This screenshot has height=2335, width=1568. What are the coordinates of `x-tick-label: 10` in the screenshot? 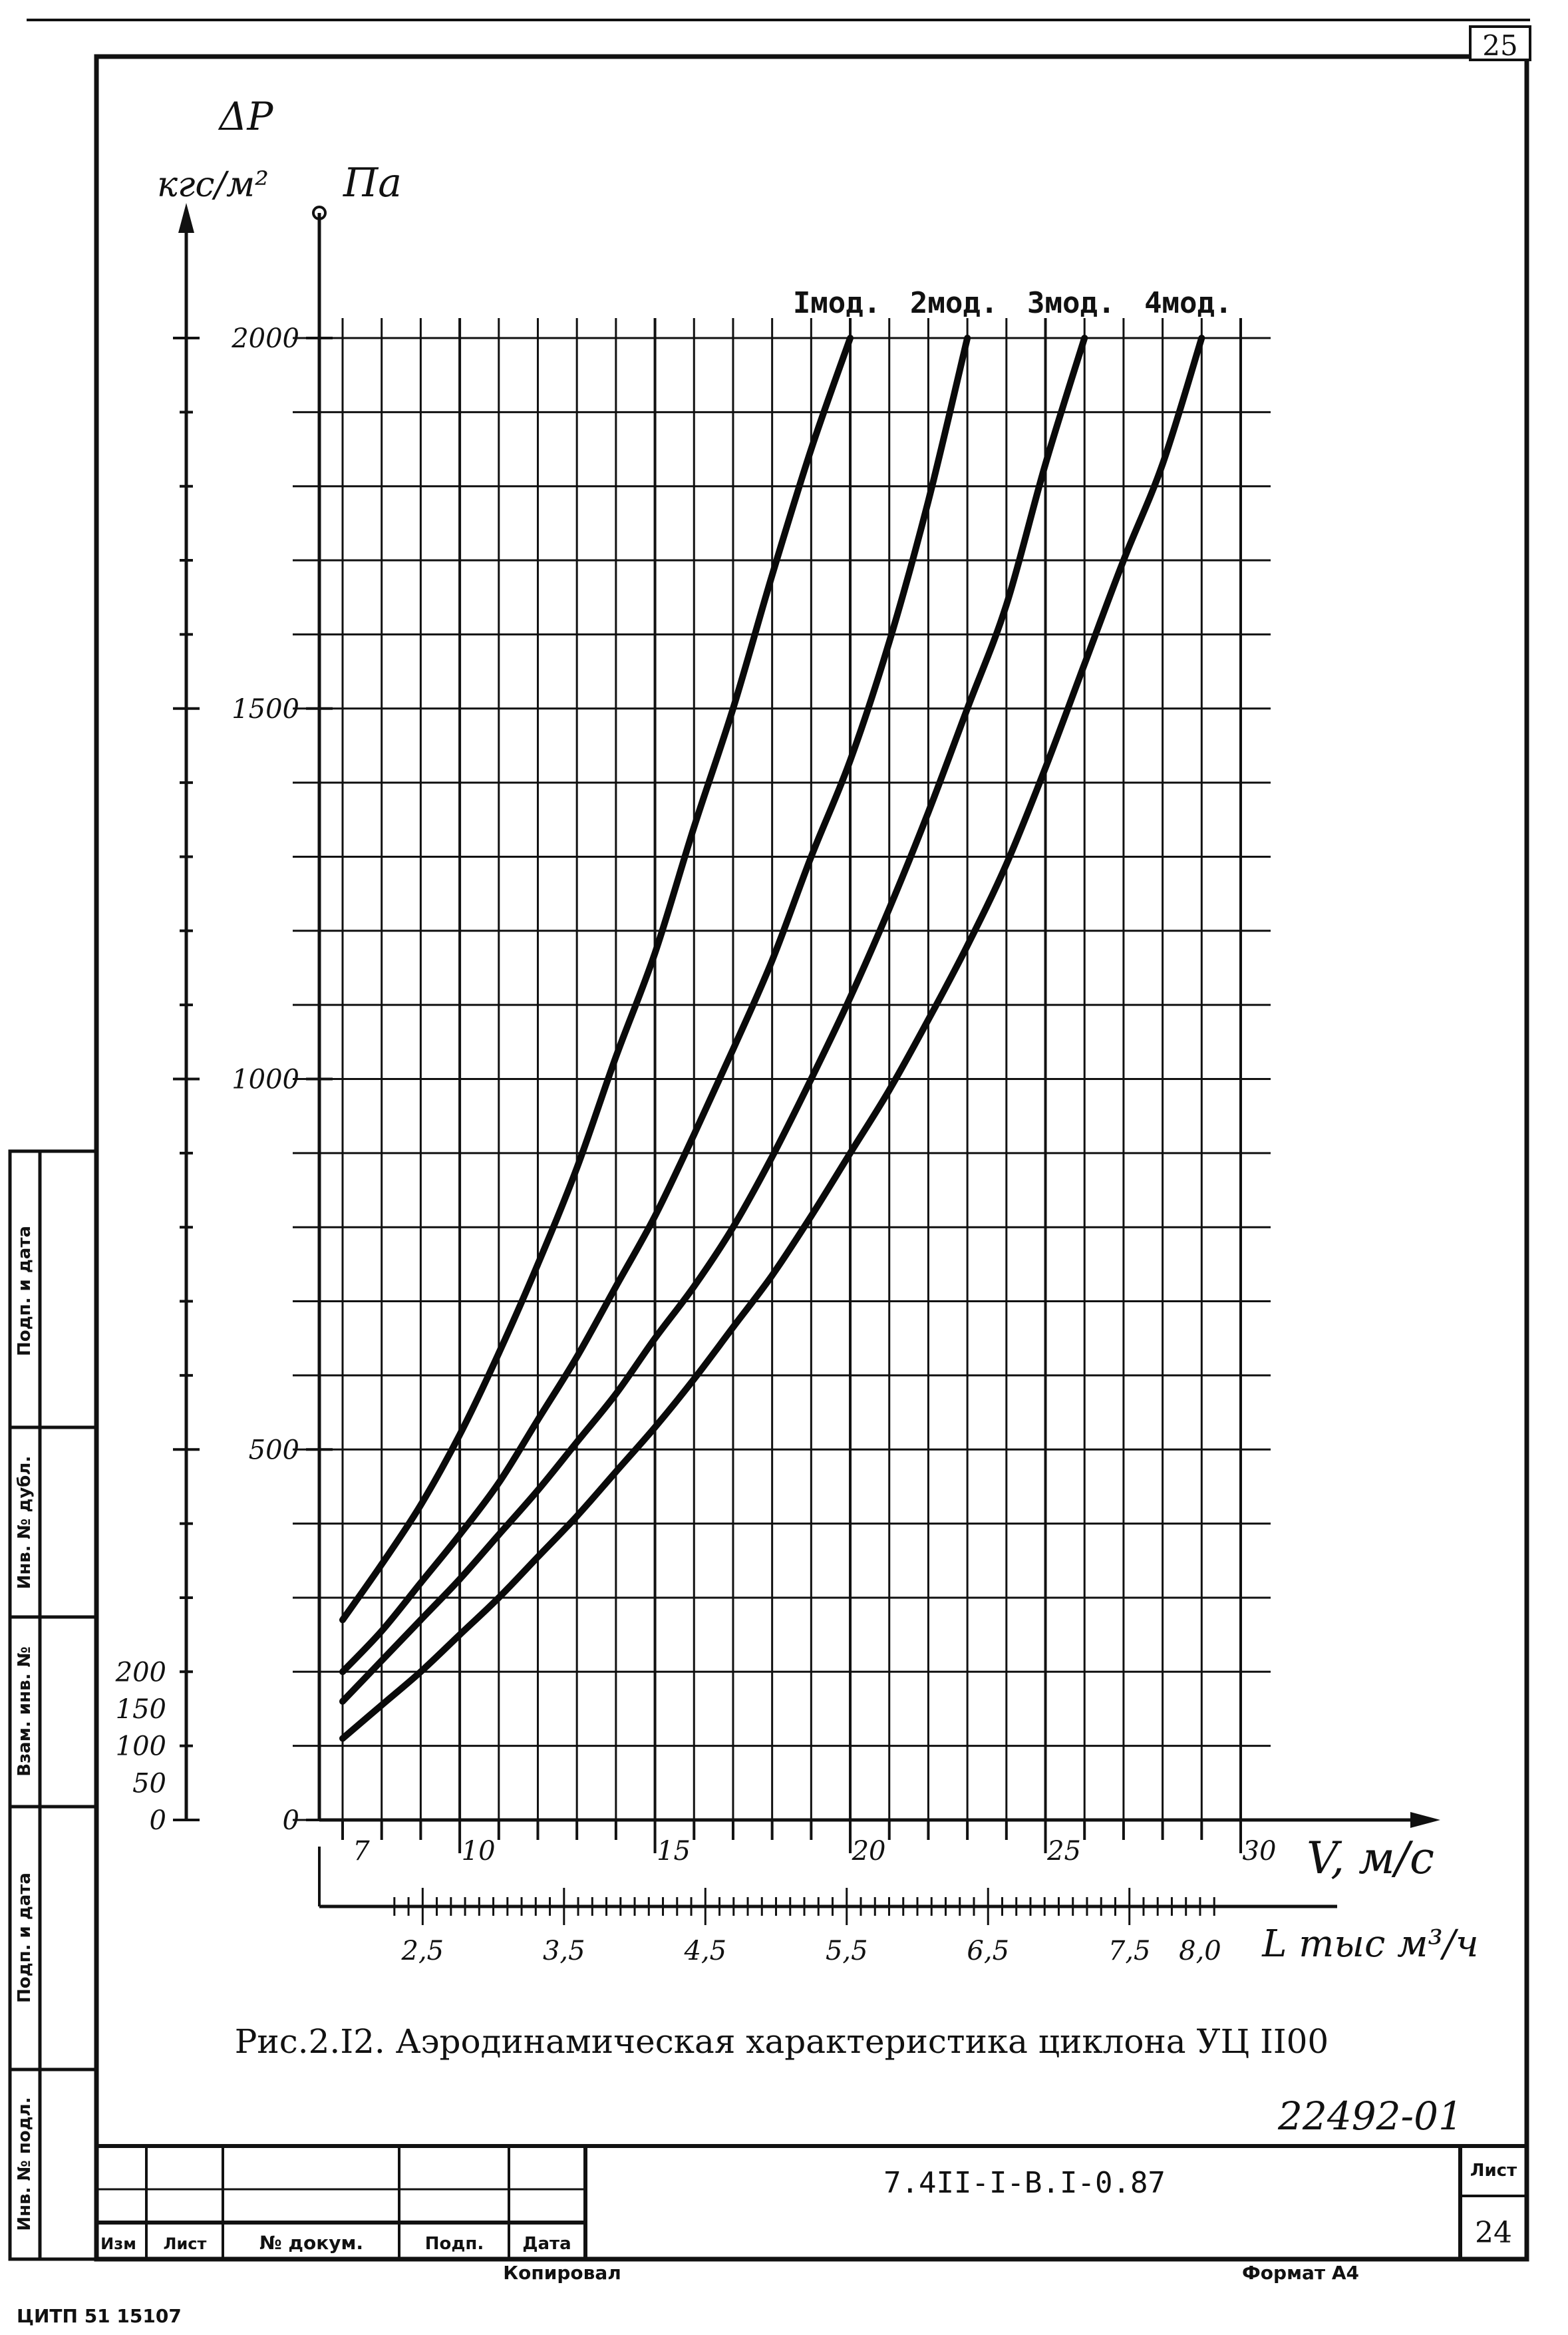 It's located at (479, 1851).